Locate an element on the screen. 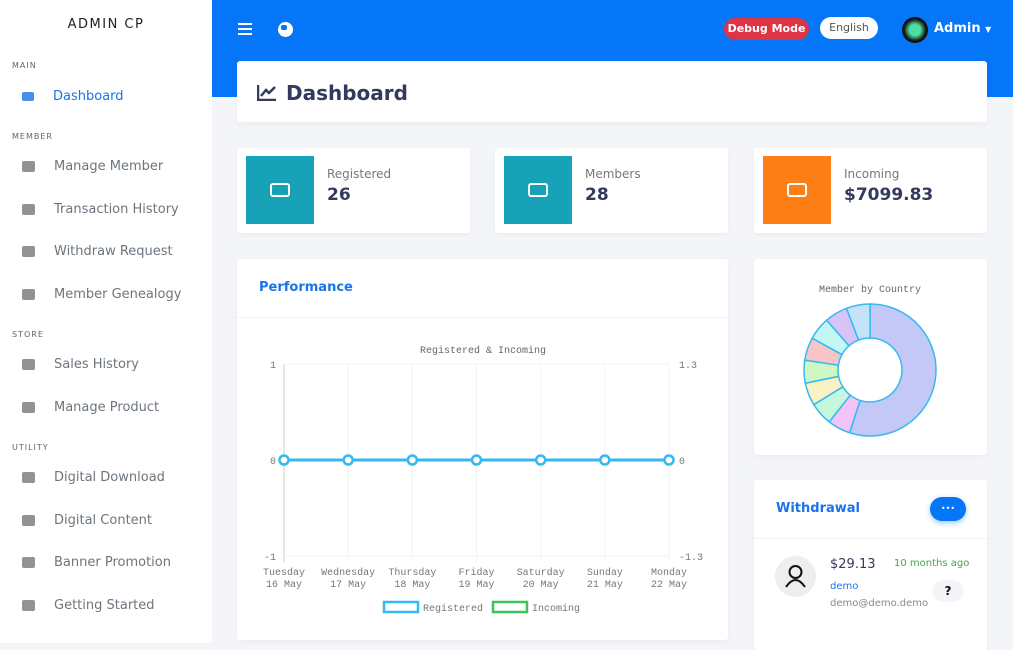 This screenshot has width=1013, height=650. sitemap-icon is located at coordinates (28, 294).